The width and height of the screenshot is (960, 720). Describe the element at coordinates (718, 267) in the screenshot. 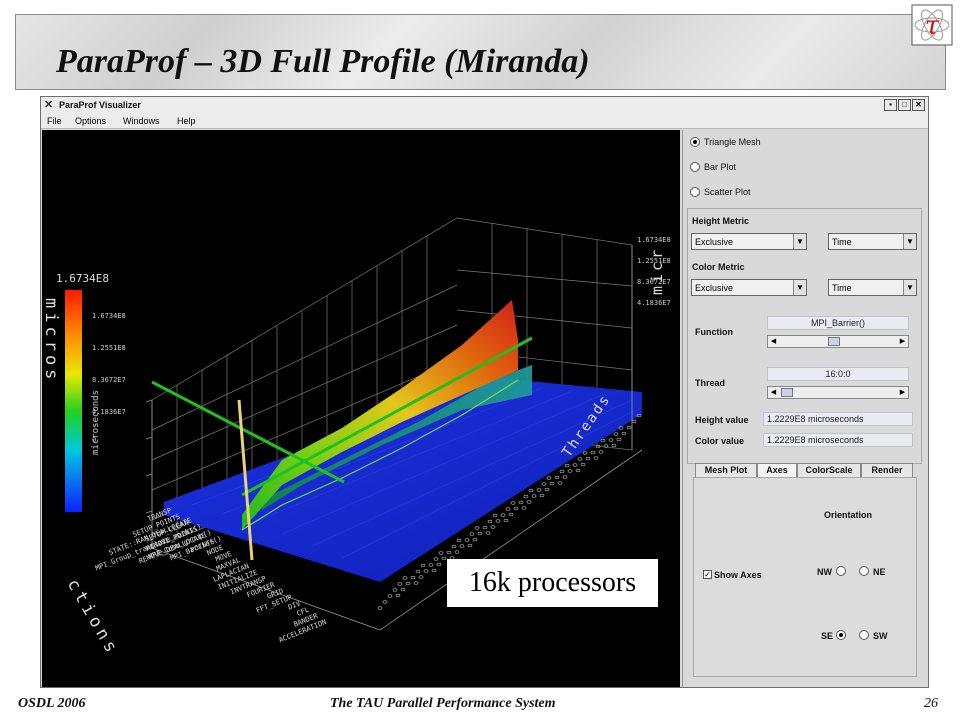

I see `color-metric-title: Color Metric` at that location.